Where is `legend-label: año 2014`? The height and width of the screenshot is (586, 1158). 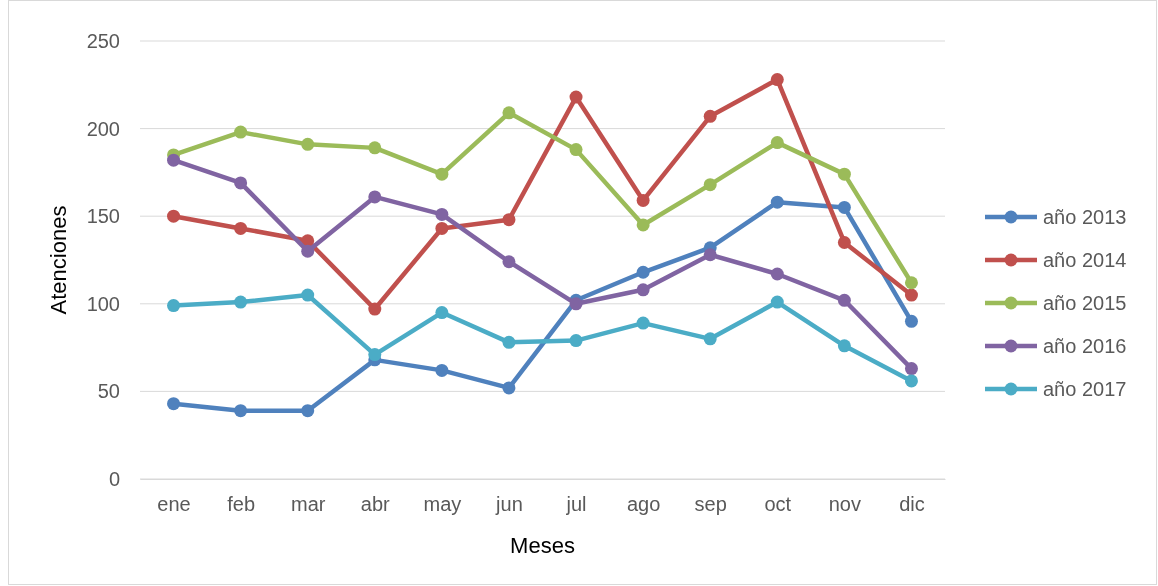 legend-label: año 2014 is located at coordinates (1085, 260).